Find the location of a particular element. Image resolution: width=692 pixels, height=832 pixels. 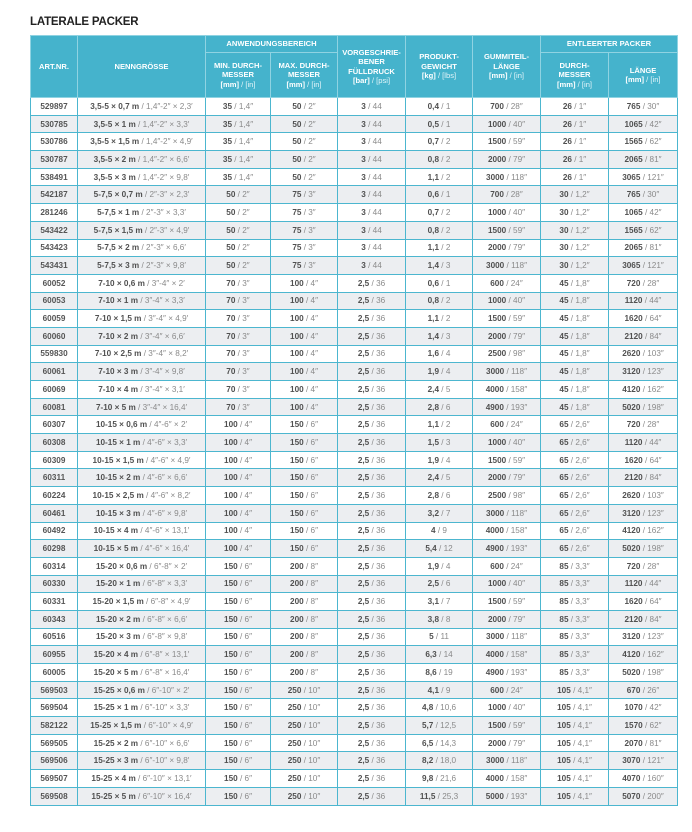

value-primary: 4070 is located at coordinates (631, 778).